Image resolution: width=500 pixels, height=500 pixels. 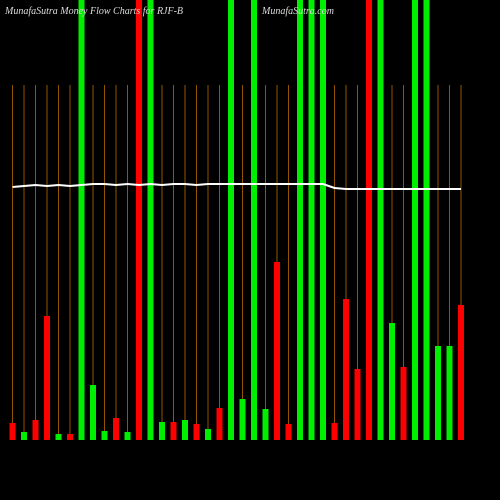 What do you see at coordinates (297, 11) in the screenshot?
I see `chart-subtitle: MunafaSutra.com` at bounding box center [297, 11].